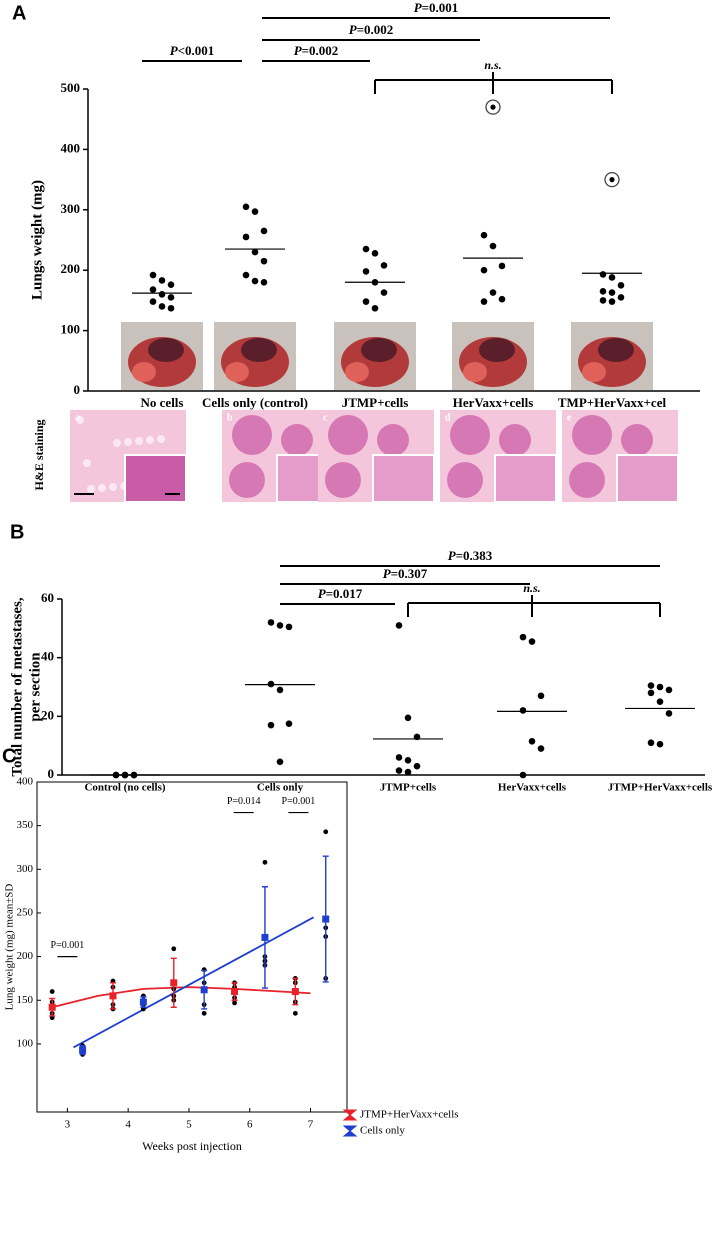 This screenshot has width=726, height=1238. I want to click on he-image: e, so click(620, 456).